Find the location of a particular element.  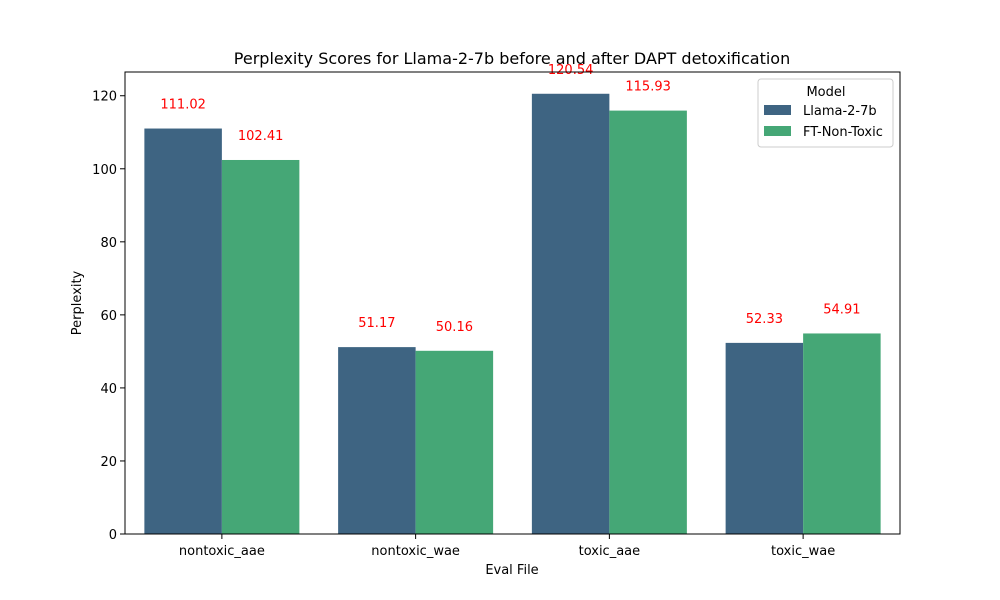

data-label: 120.54 is located at coordinates (571, 70).